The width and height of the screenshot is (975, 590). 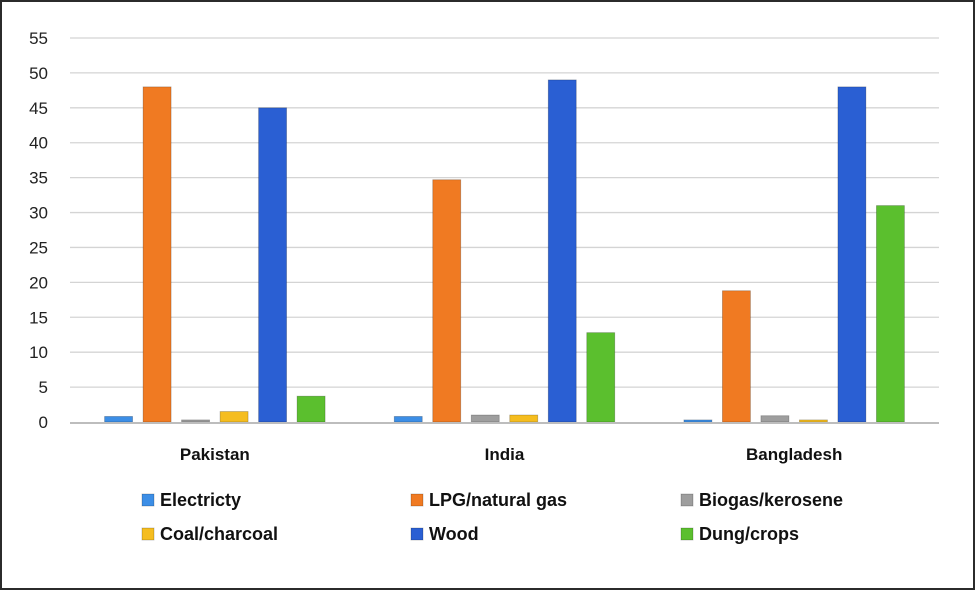 I want to click on bar-bangladesh-coal-charcoal, so click(x=813, y=421).